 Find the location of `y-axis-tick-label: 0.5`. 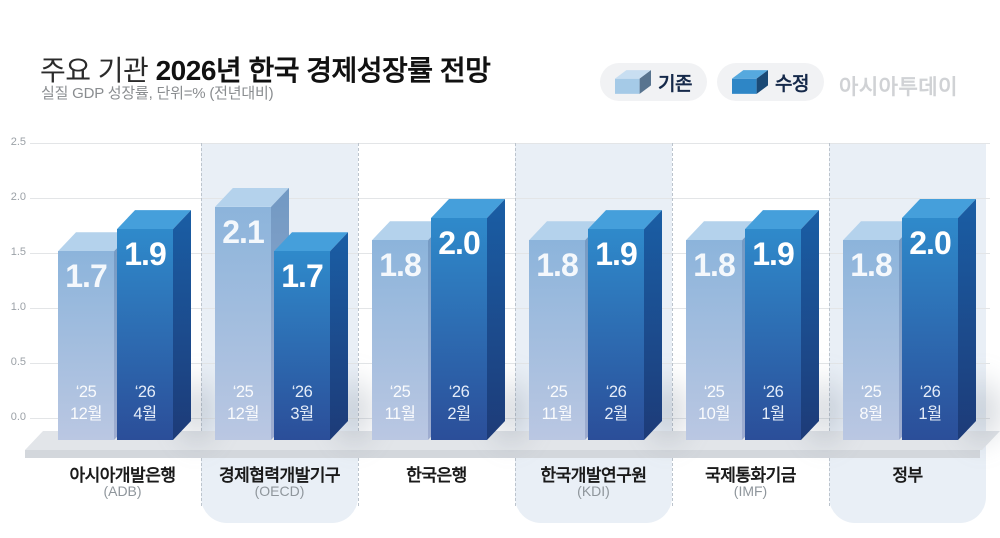

y-axis-tick-label: 0.5 is located at coordinates (18, 362).